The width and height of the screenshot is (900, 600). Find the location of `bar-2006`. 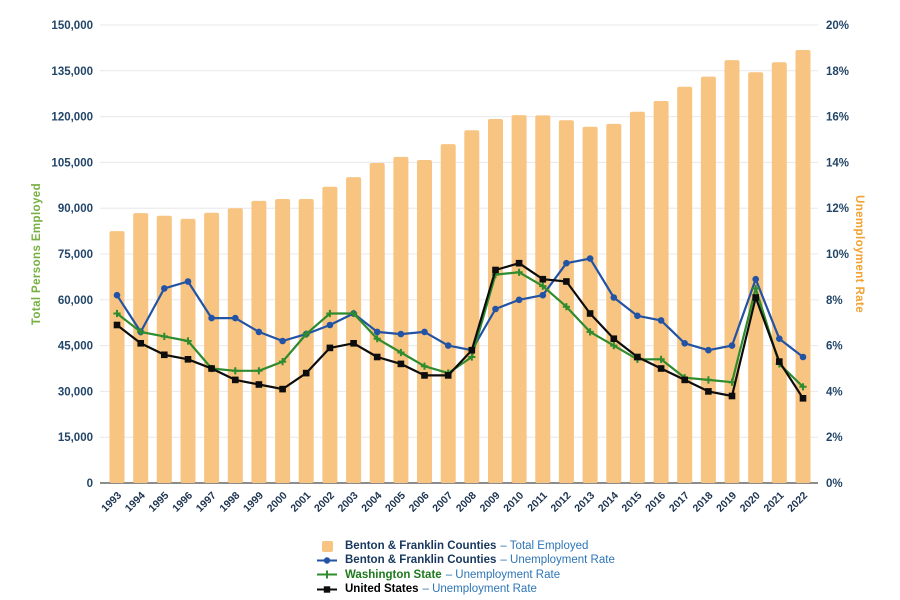

bar-2006 is located at coordinates (424, 321).